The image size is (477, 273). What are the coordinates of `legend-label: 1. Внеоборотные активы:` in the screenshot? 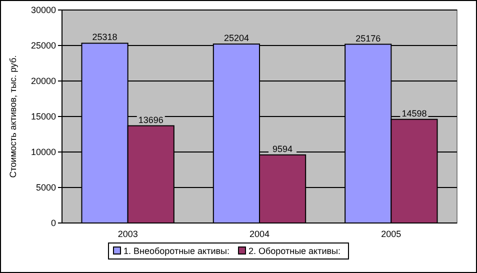 It's located at (177, 251).